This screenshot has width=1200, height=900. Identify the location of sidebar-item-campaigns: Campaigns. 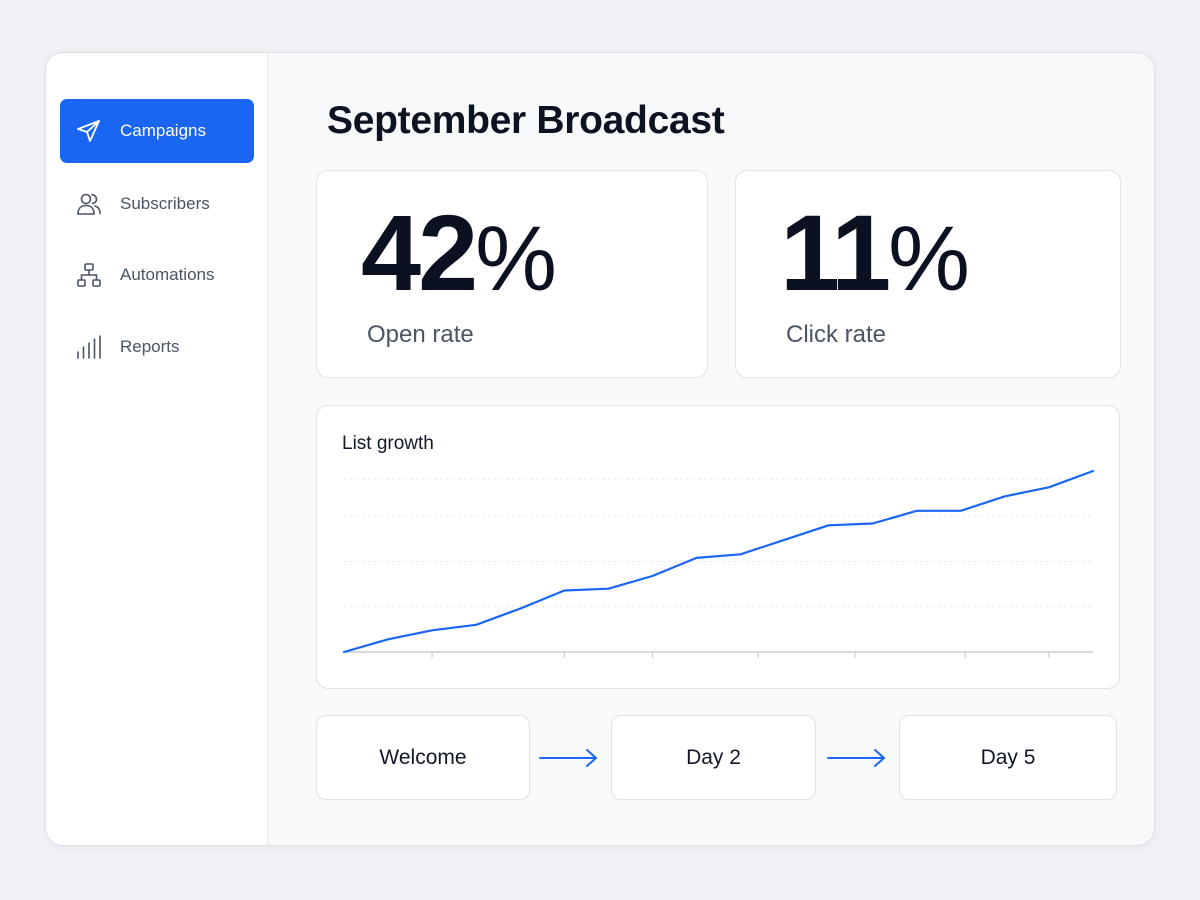
(157, 131).